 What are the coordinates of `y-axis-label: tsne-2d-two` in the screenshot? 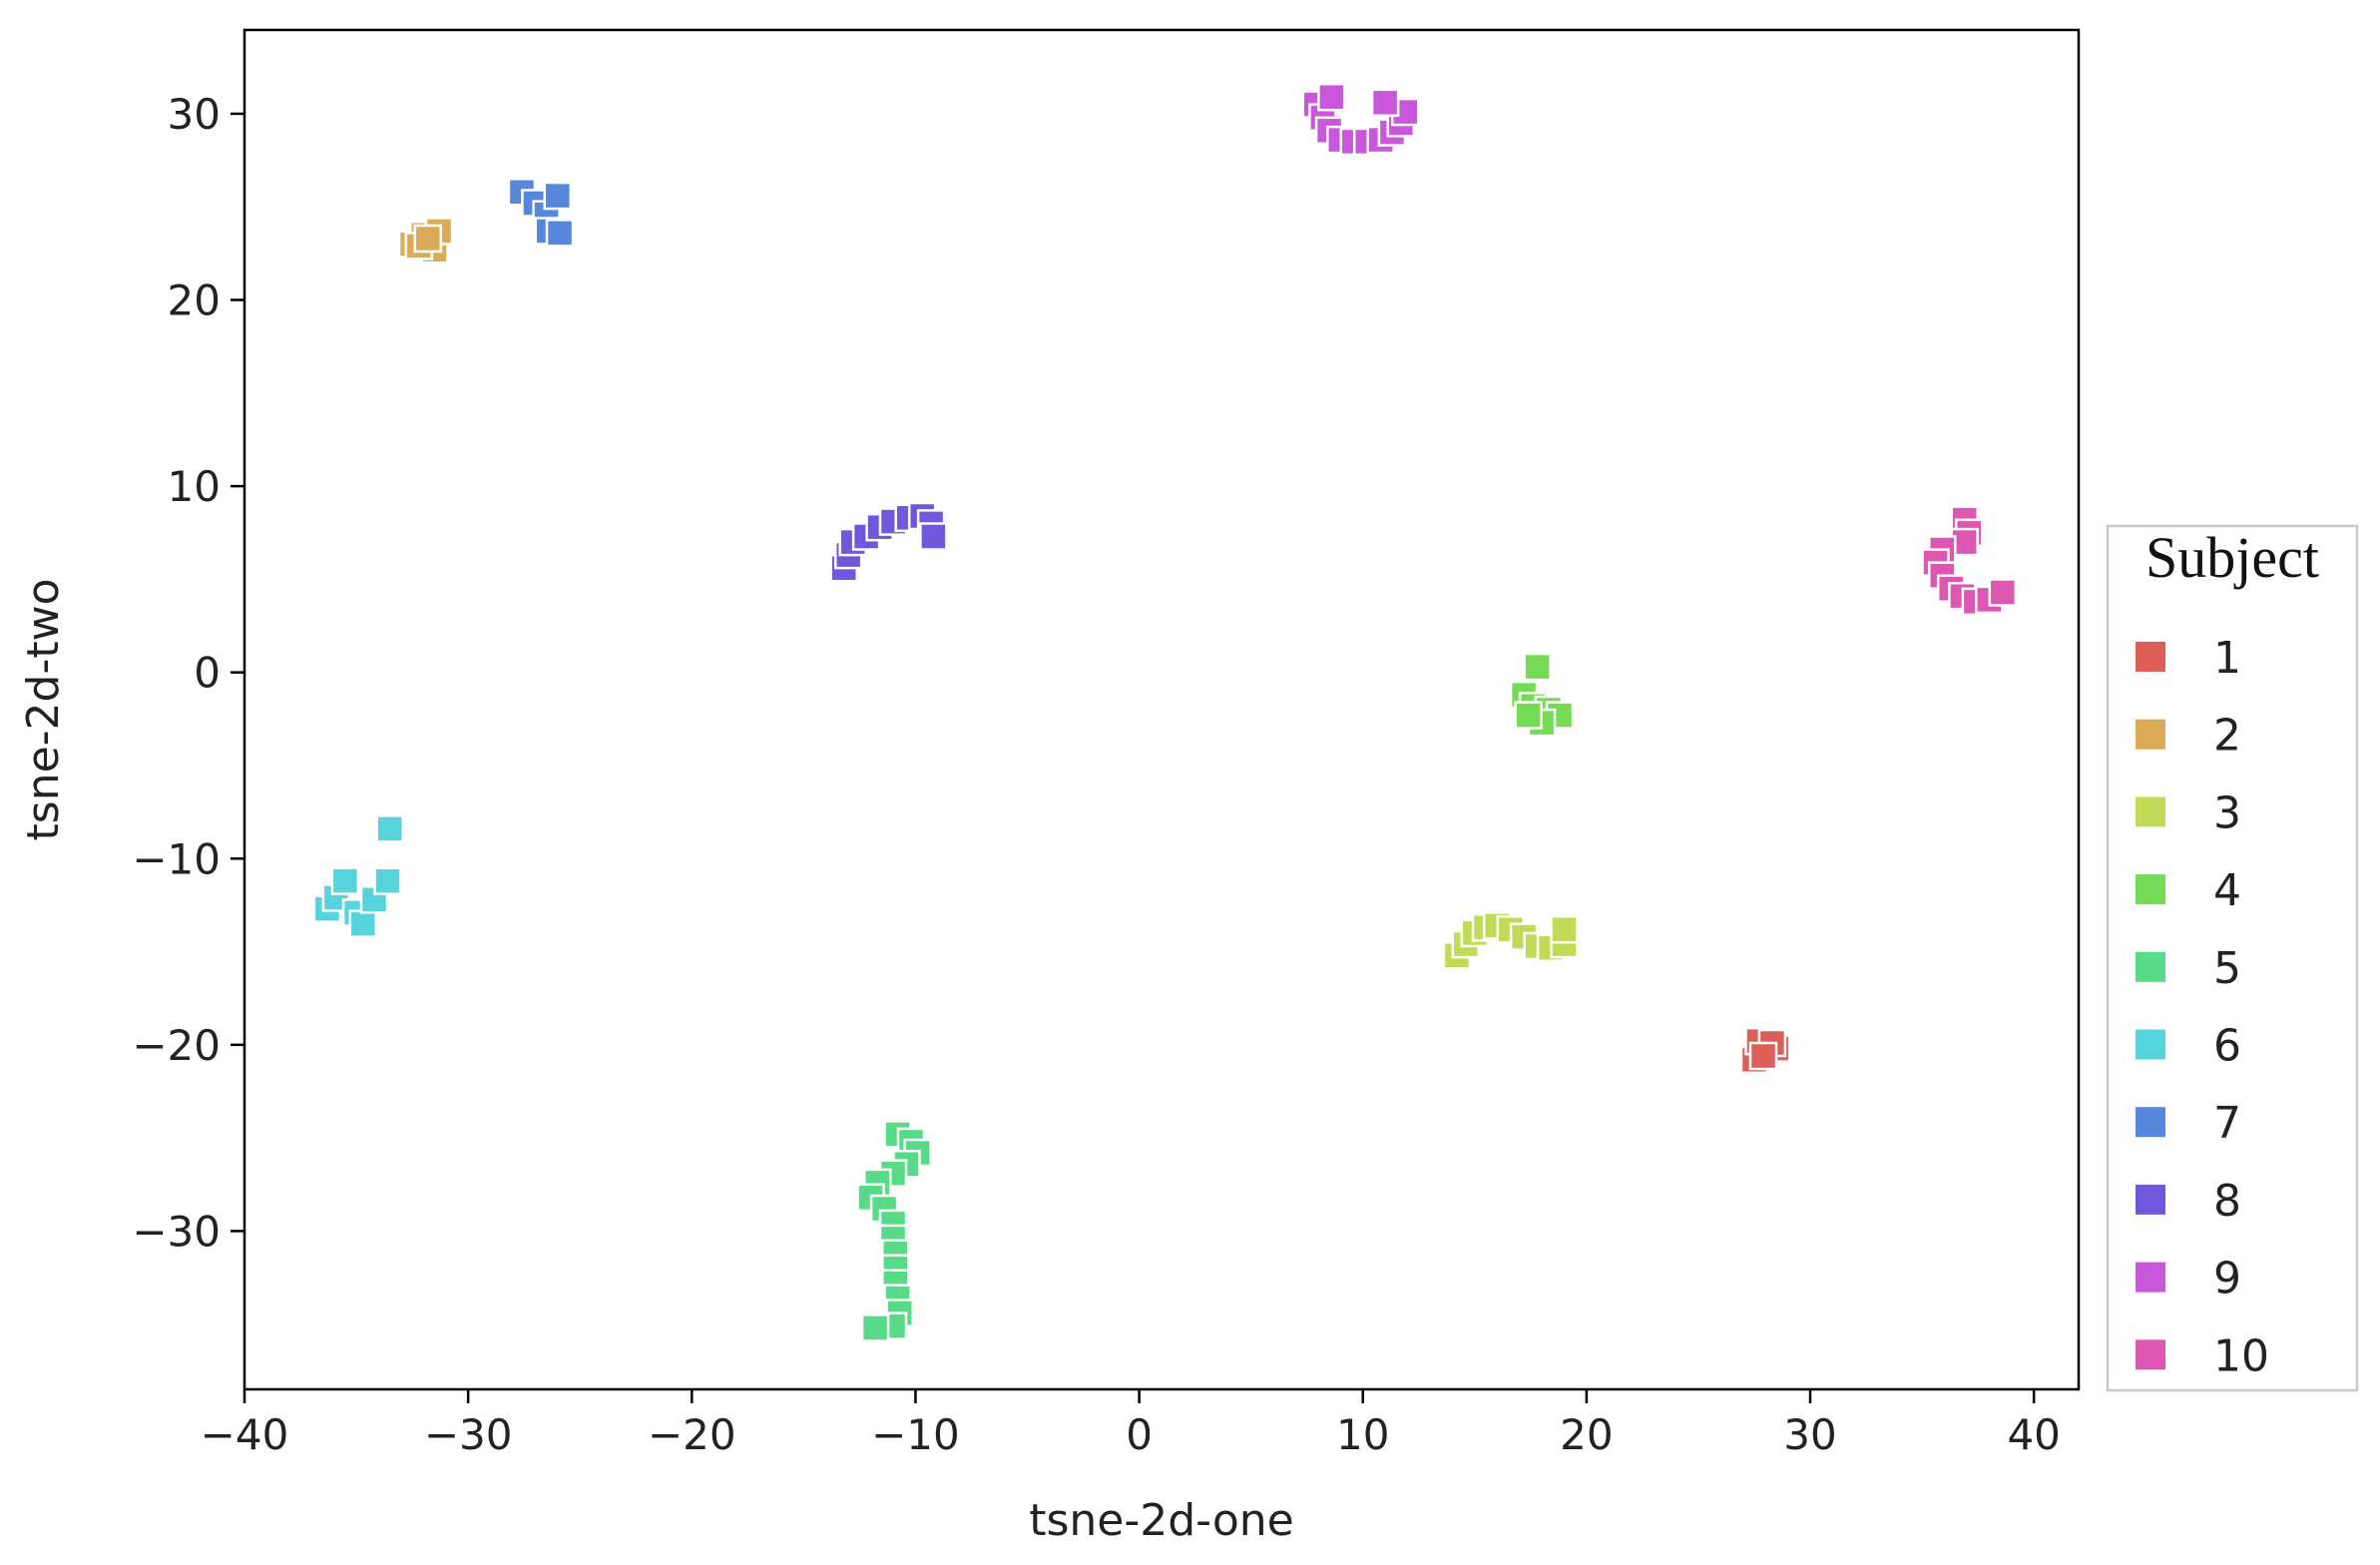 It's located at (43, 710).